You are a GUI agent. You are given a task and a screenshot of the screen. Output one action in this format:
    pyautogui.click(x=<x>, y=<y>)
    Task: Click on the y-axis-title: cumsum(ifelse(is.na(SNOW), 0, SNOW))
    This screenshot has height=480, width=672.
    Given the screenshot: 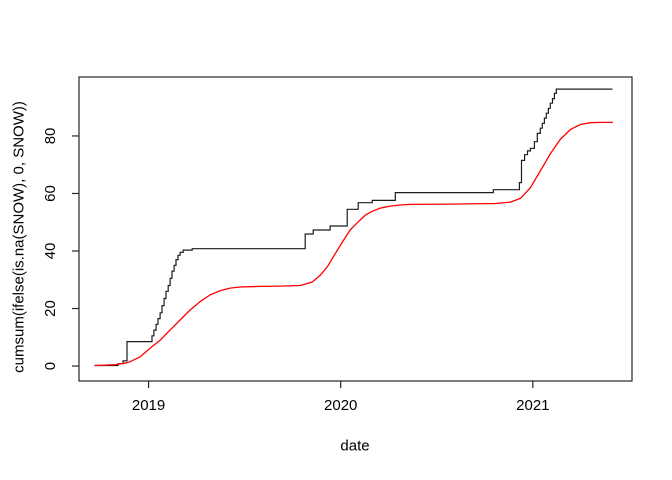 What is the action you would take?
    pyautogui.click(x=19, y=237)
    